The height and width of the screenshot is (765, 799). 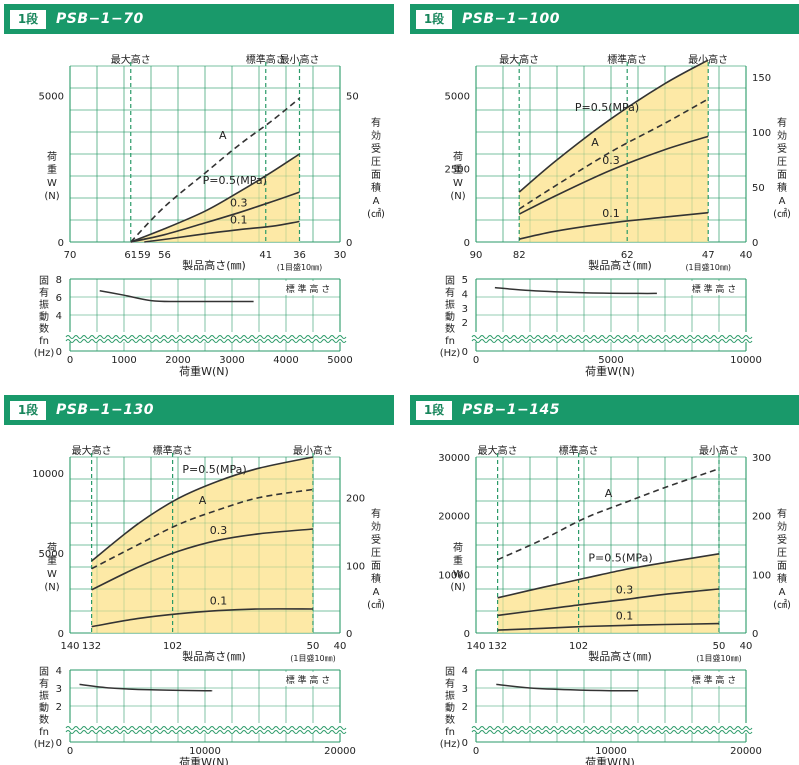 I want to click on series-line-0.3, so click(x=215, y=217).